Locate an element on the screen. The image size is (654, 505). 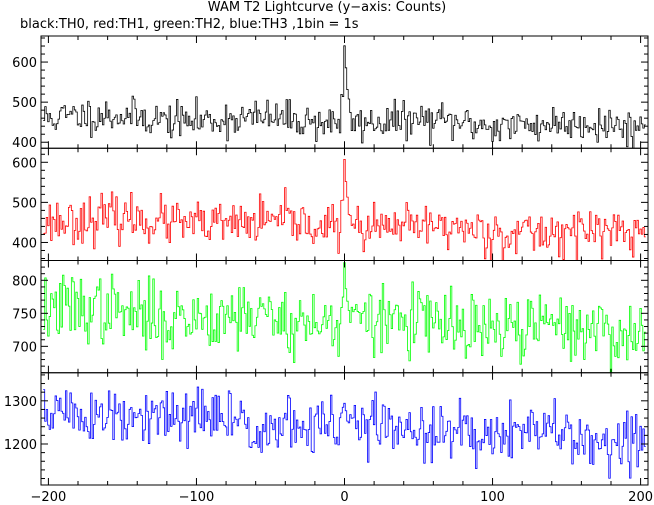
x-tick-label: 0 is located at coordinates (344, 497).